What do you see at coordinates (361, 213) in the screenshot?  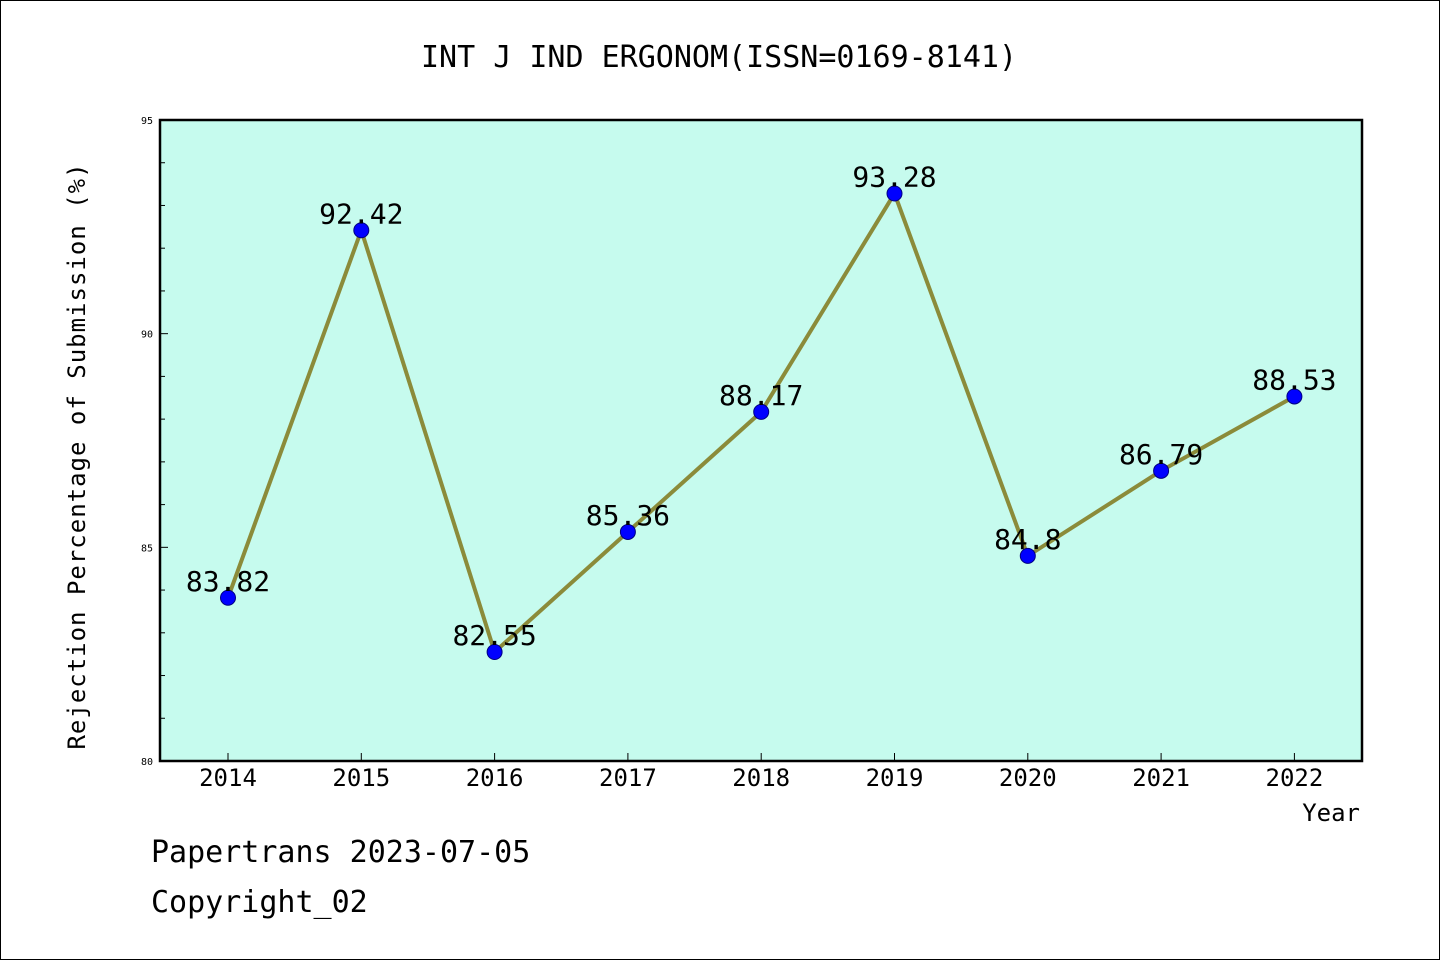 I see `data-label-2015: 92.42` at bounding box center [361, 213].